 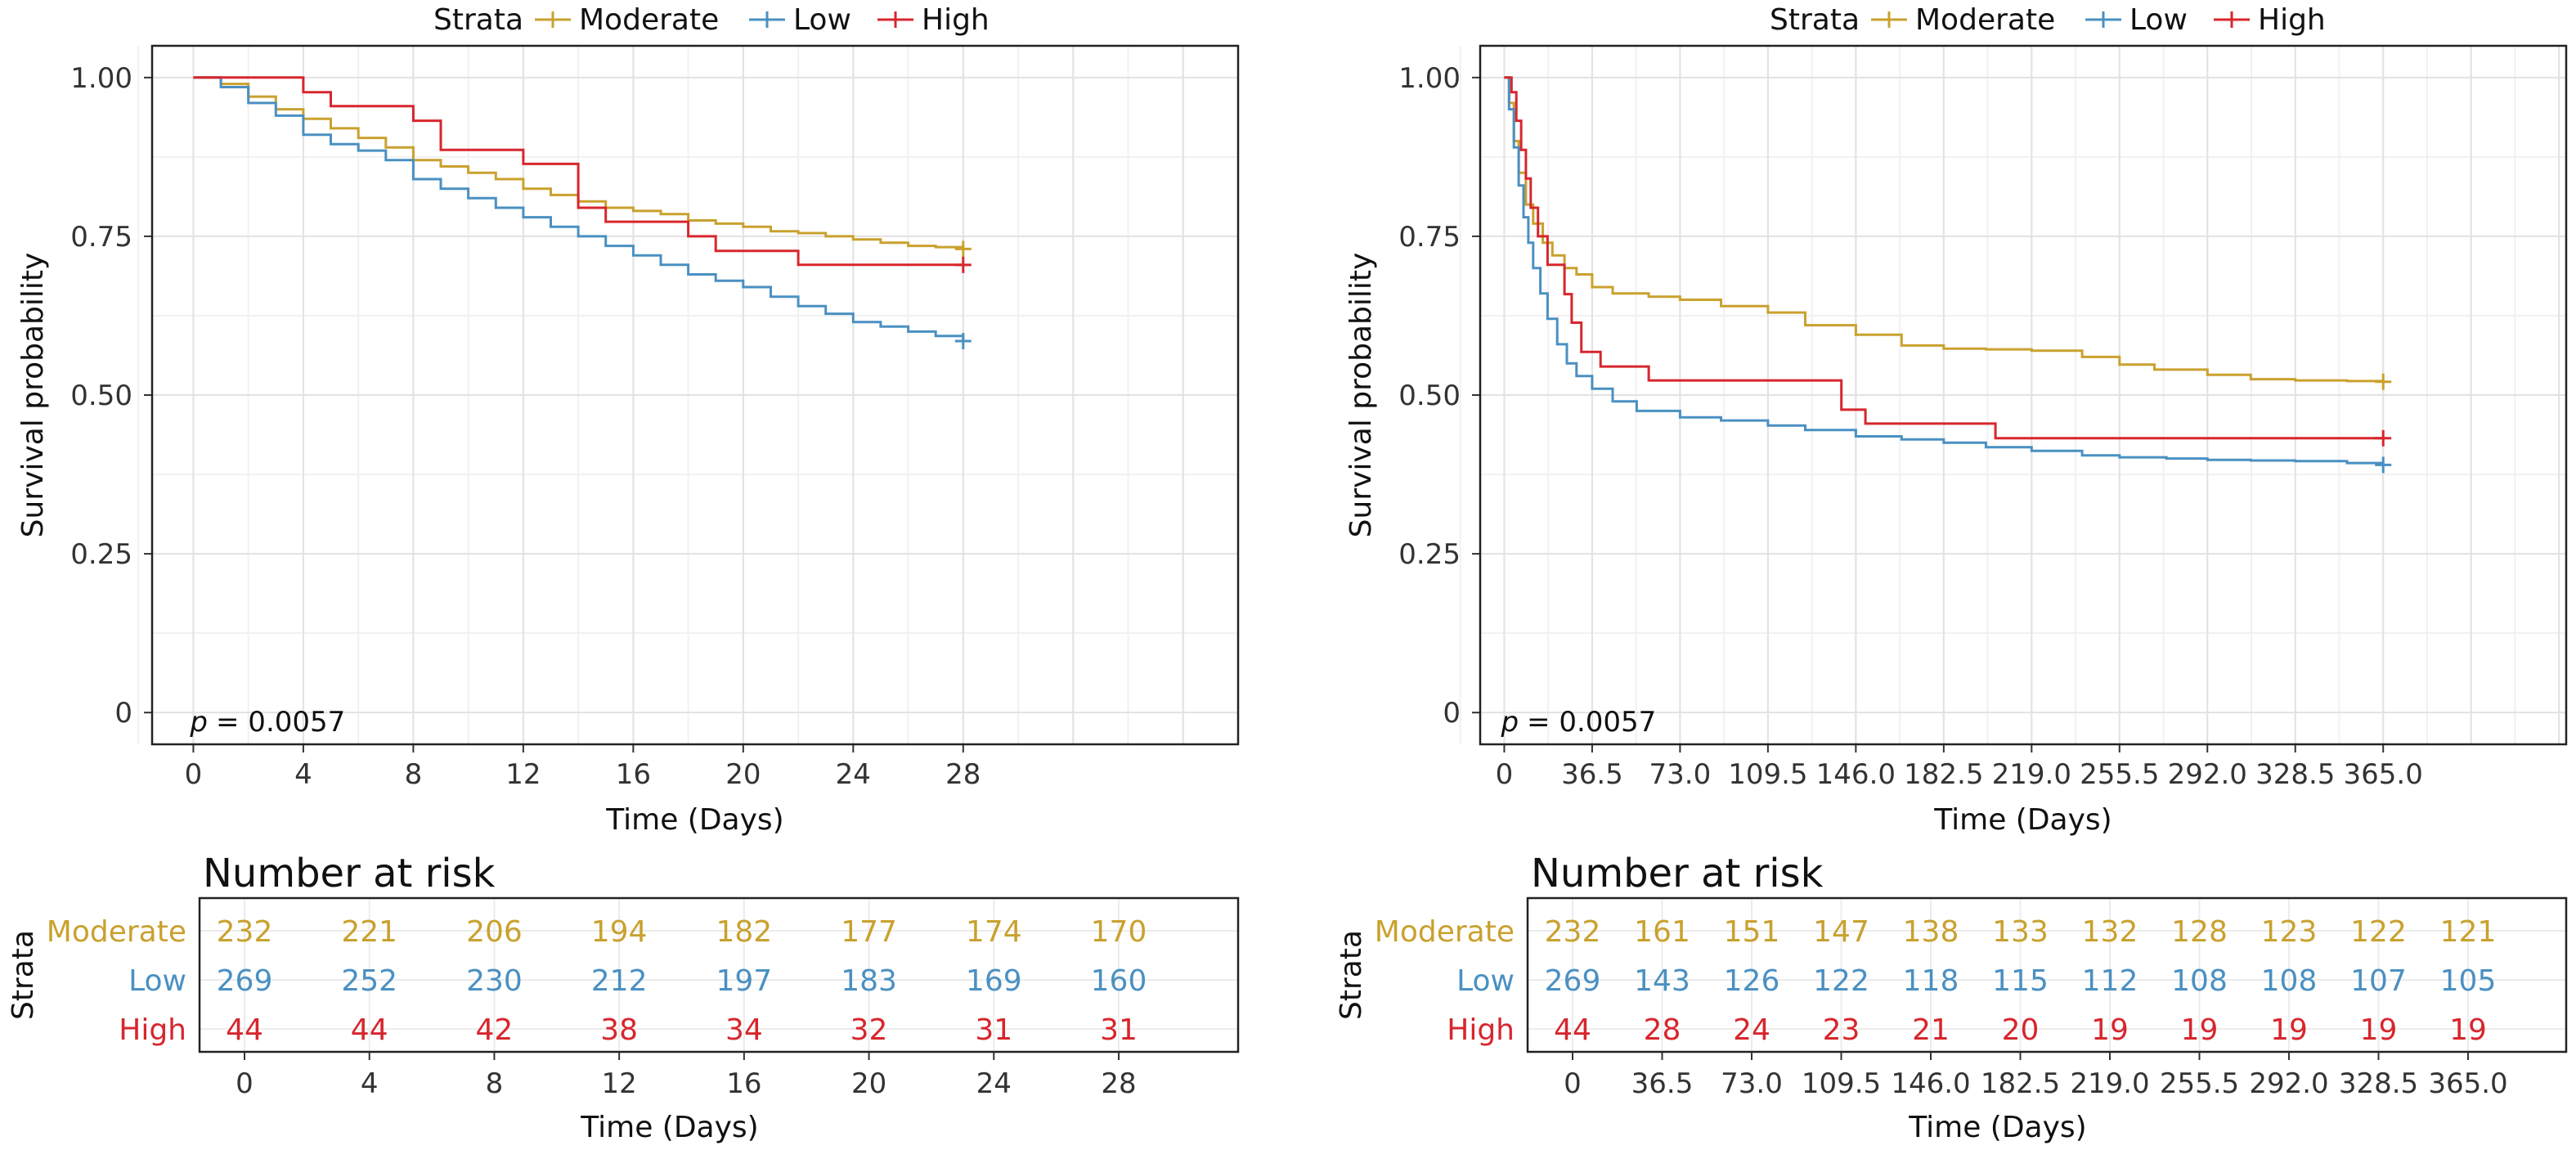 I want to click on x-tick-label: 109.5, so click(x=1767, y=774).